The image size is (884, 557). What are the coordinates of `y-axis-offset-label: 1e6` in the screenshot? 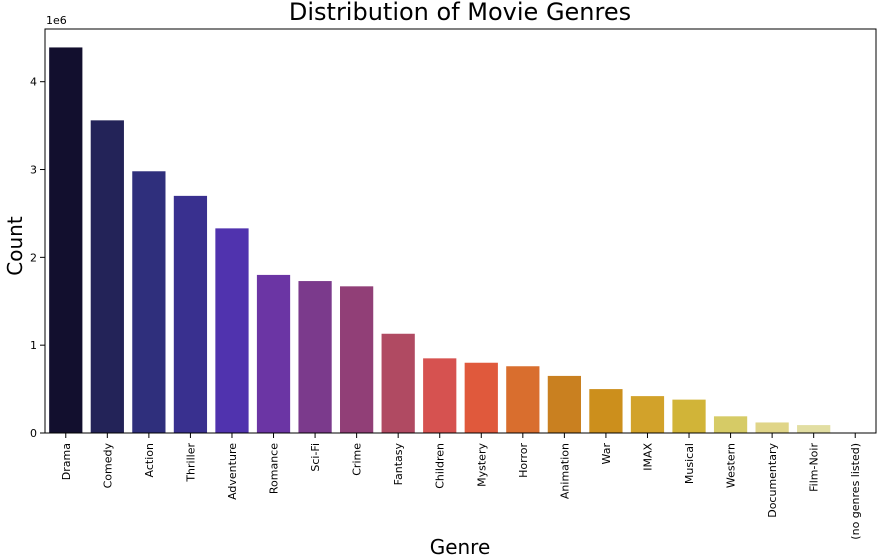 It's located at (56, 20).